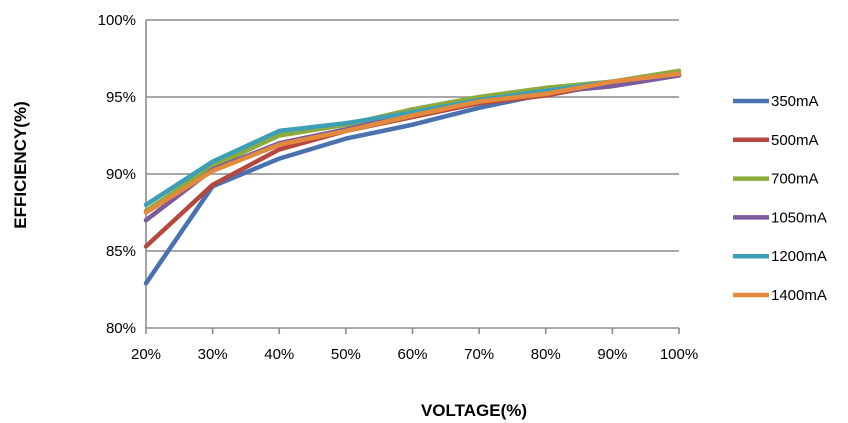 The width and height of the screenshot is (848, 423). I want to click on legend-label: 350mA, so click(795, 101).